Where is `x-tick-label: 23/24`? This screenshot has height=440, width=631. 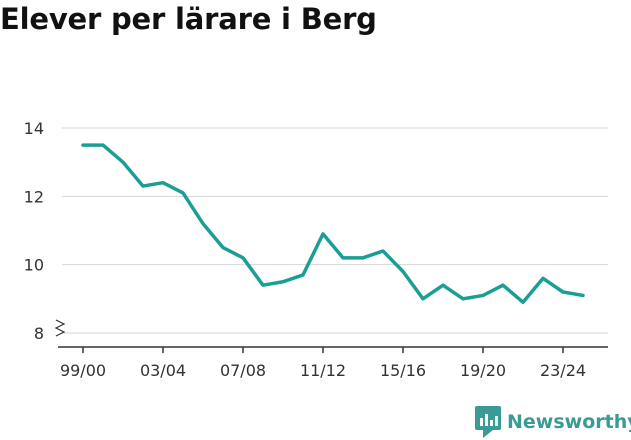
x-tick-label: 23/24 is located at coordinates (563, 370).